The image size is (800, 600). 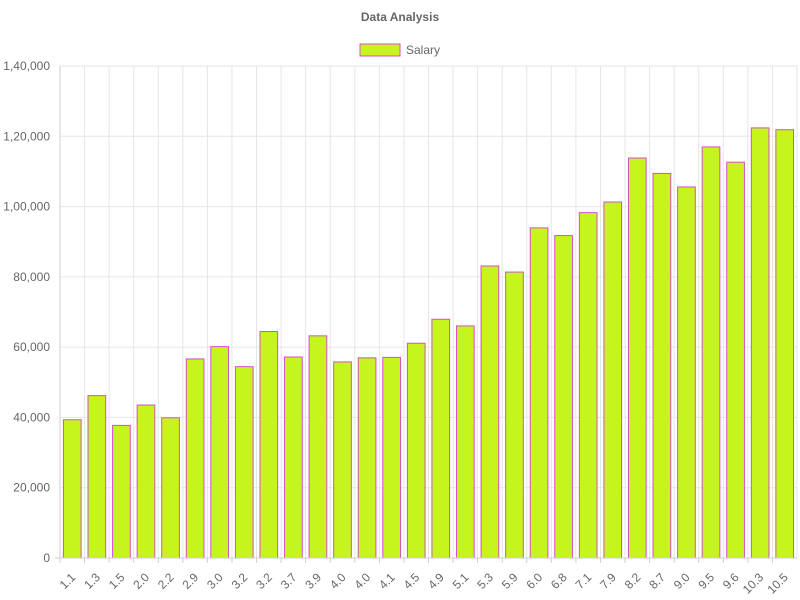 I want to click on y-tick-label-6: 1,20,000, so click(x=26, y=136).